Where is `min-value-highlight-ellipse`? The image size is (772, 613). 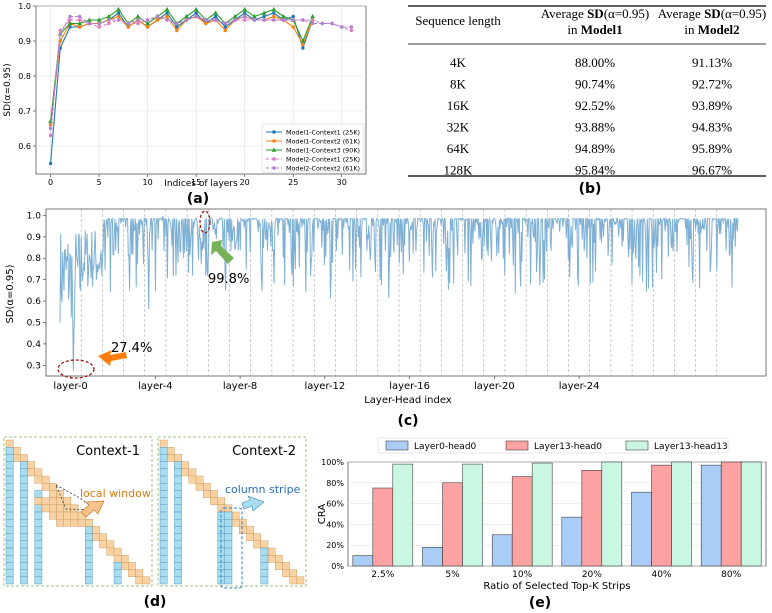 min-value-highlight-ellipse is located at coordinates (76, 369).